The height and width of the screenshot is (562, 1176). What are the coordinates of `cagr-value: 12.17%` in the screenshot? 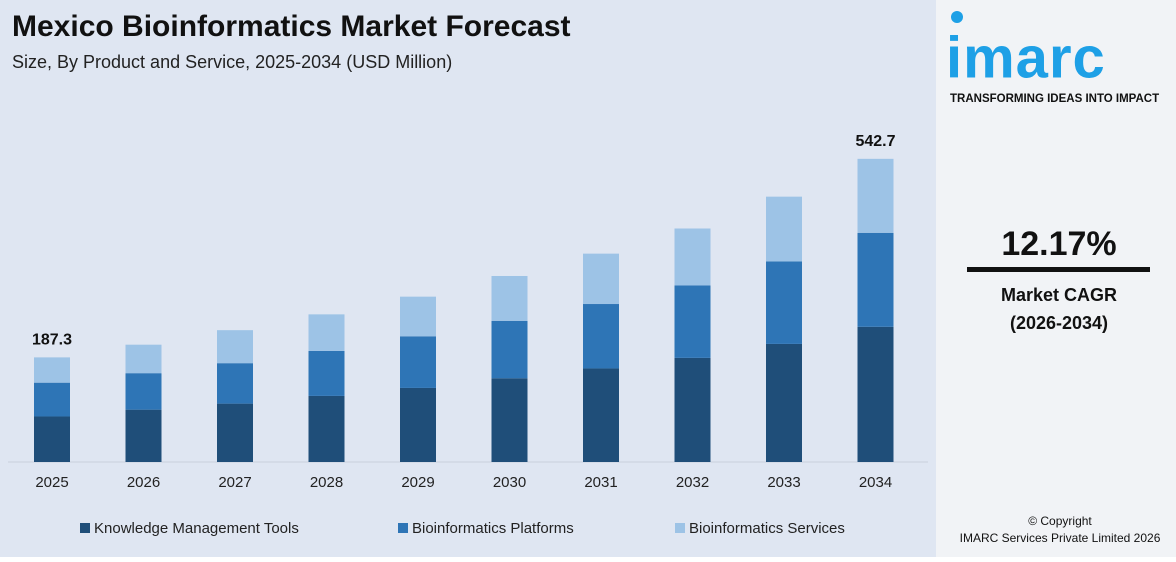 It's located at (1058, 244).